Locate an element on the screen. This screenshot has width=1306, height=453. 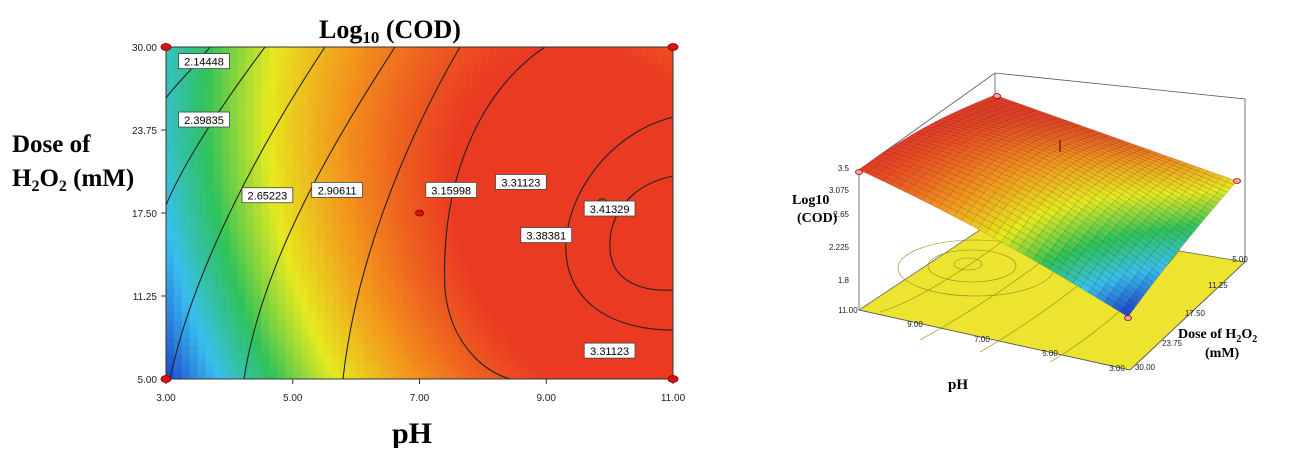
contour-label: 3.38381 is located at coordinates (546, 235).